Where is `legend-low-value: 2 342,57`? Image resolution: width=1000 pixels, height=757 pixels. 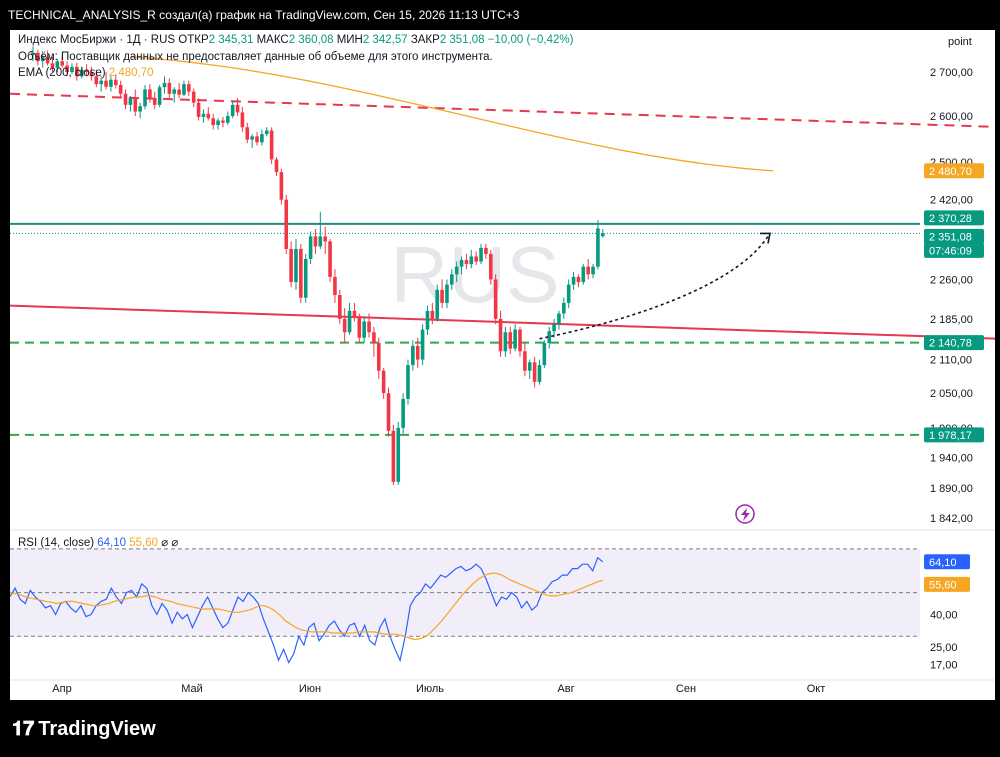 legend-low-value: 2 342,57 is located at coordinates (385, 40).